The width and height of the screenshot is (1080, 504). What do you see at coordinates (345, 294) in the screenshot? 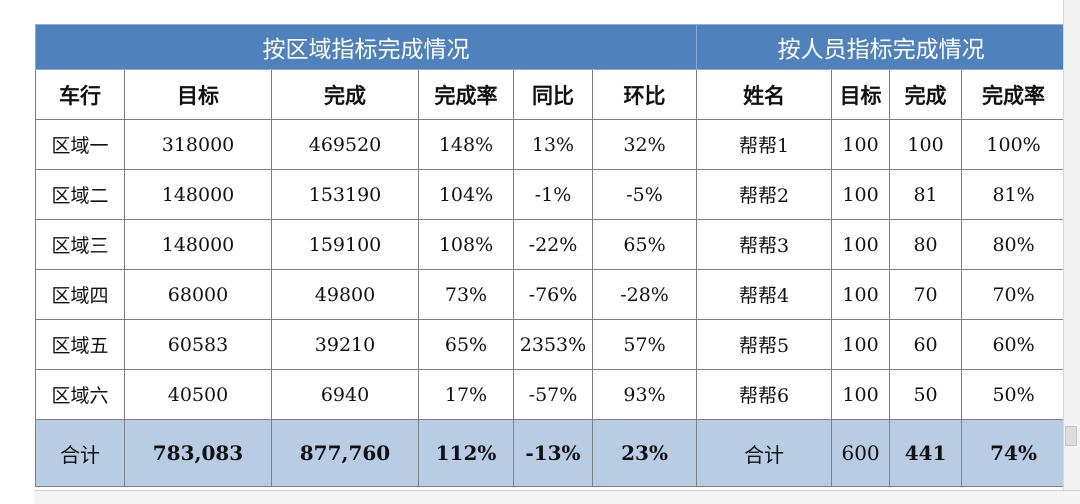
I see `cell-completed: 49800` at bounding box center [345, 294].